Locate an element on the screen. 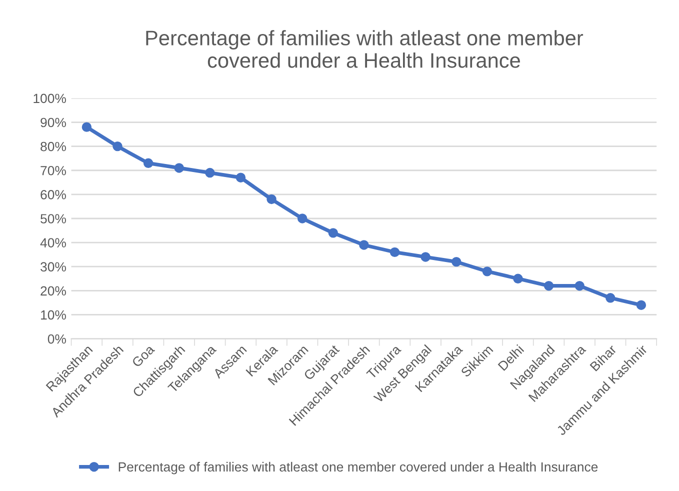 The height and width of the screenshot is (491, 679). y-tick-label: 90% is located at coordinates (53, 123).